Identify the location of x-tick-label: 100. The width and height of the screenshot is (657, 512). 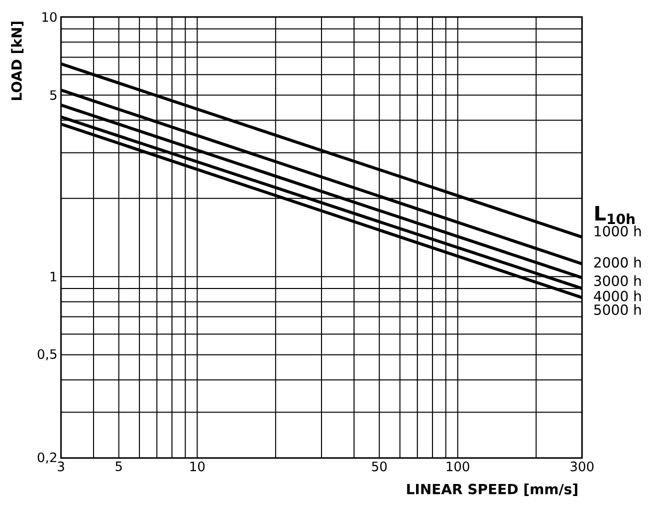
(458, 467).